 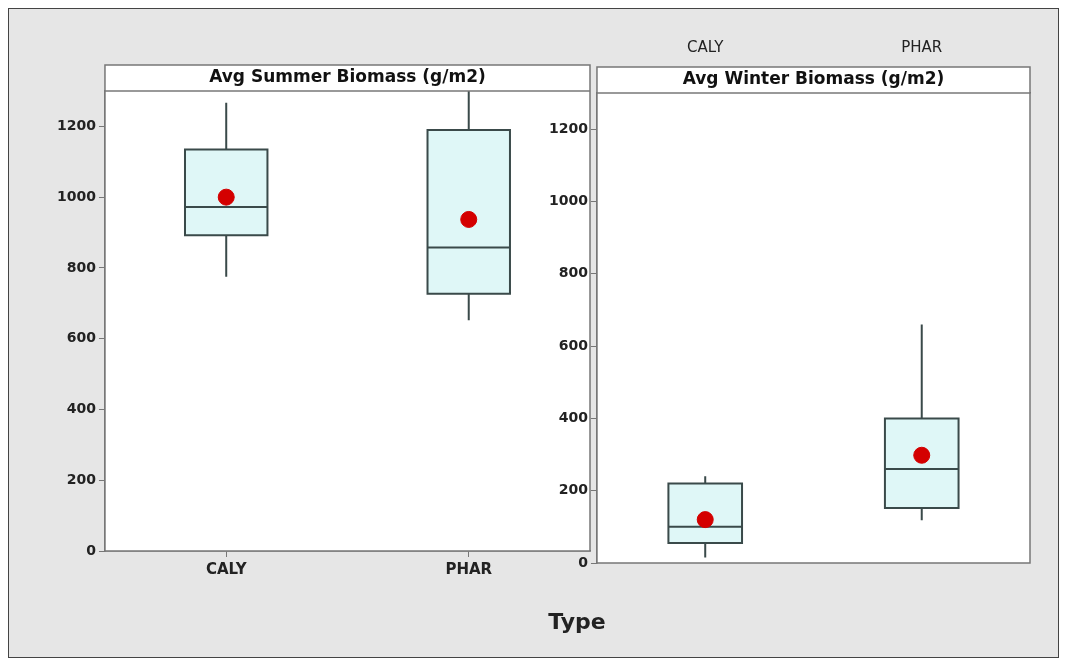 I want to click on x-axis-title: Type, so click(x=577, y=621).